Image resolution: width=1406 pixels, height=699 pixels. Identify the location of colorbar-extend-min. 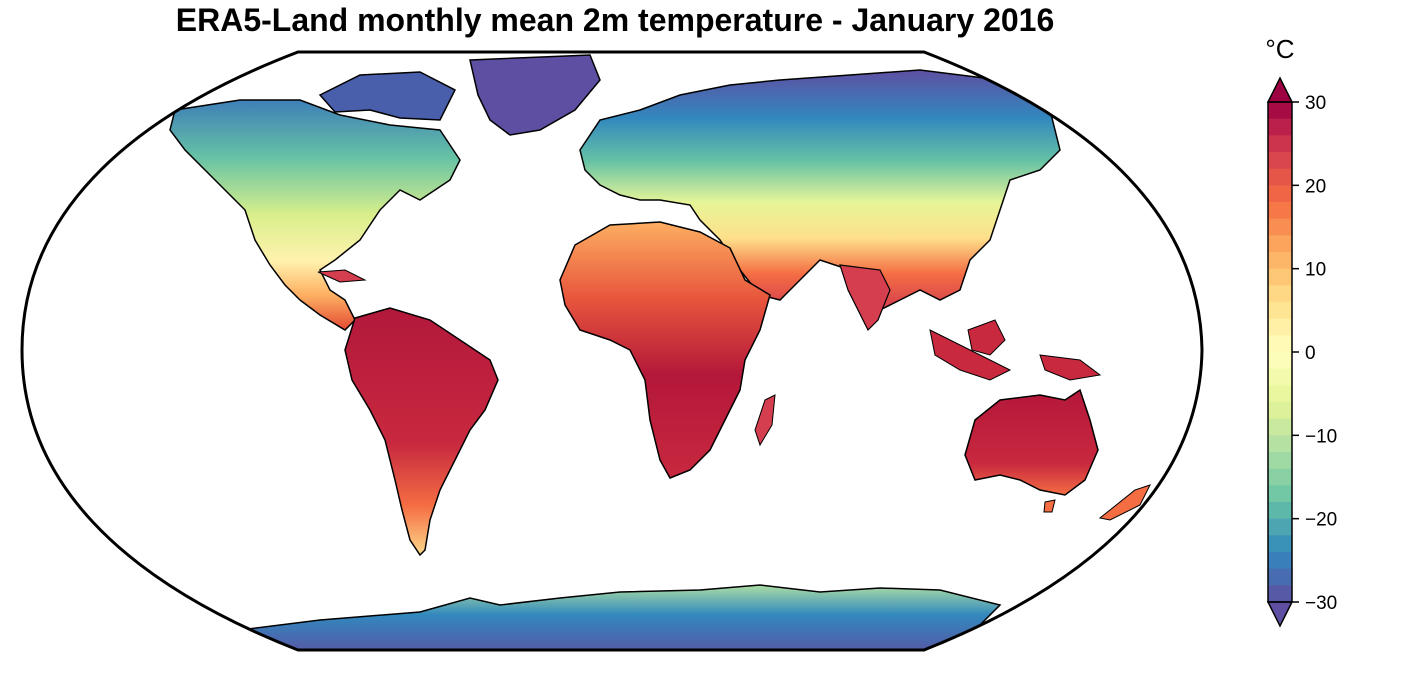
(1280, 614).